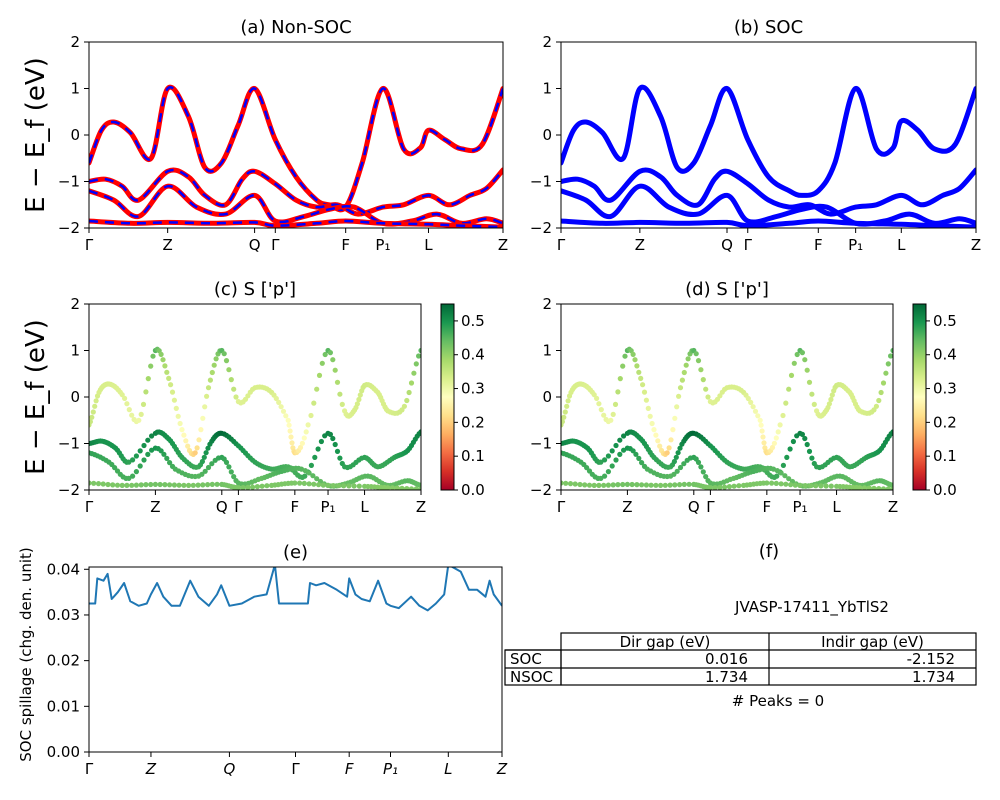  I want to click on panel-title-b: (b) SOC, so click(768, 27).